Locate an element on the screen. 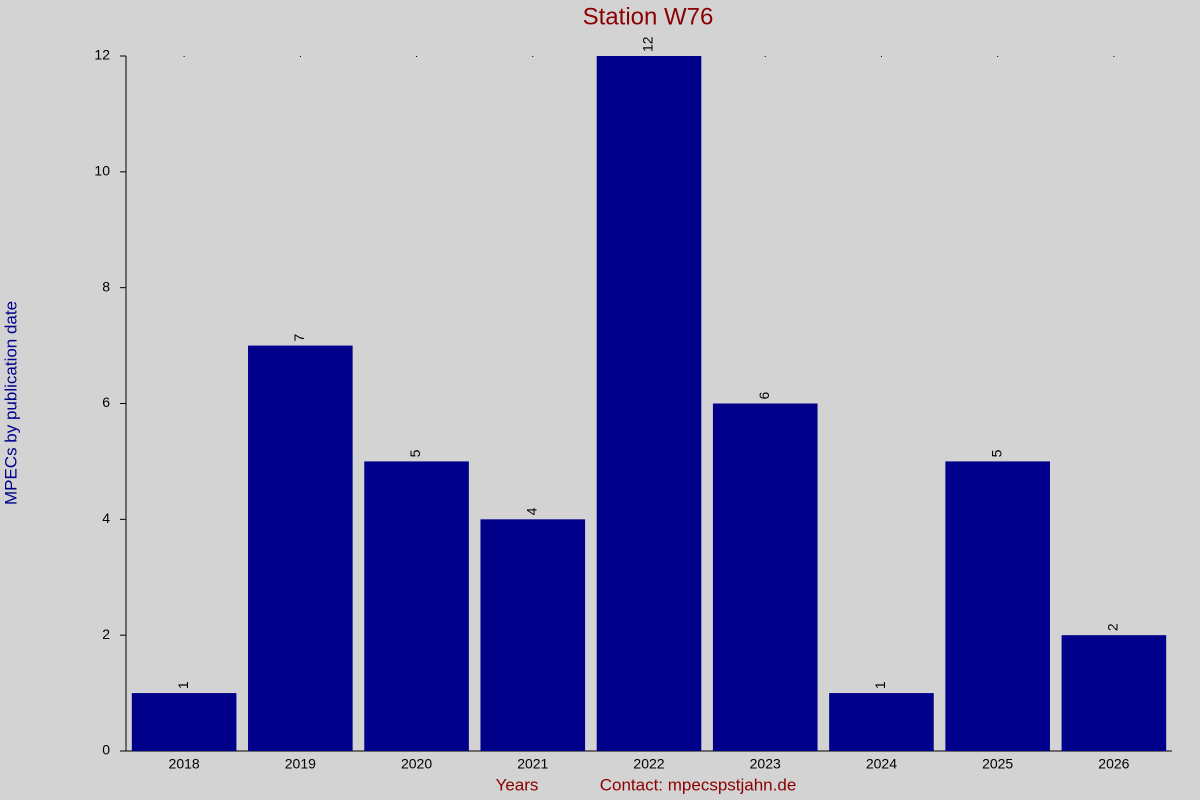  value-label: 7 is located at coordinates (299, 338).